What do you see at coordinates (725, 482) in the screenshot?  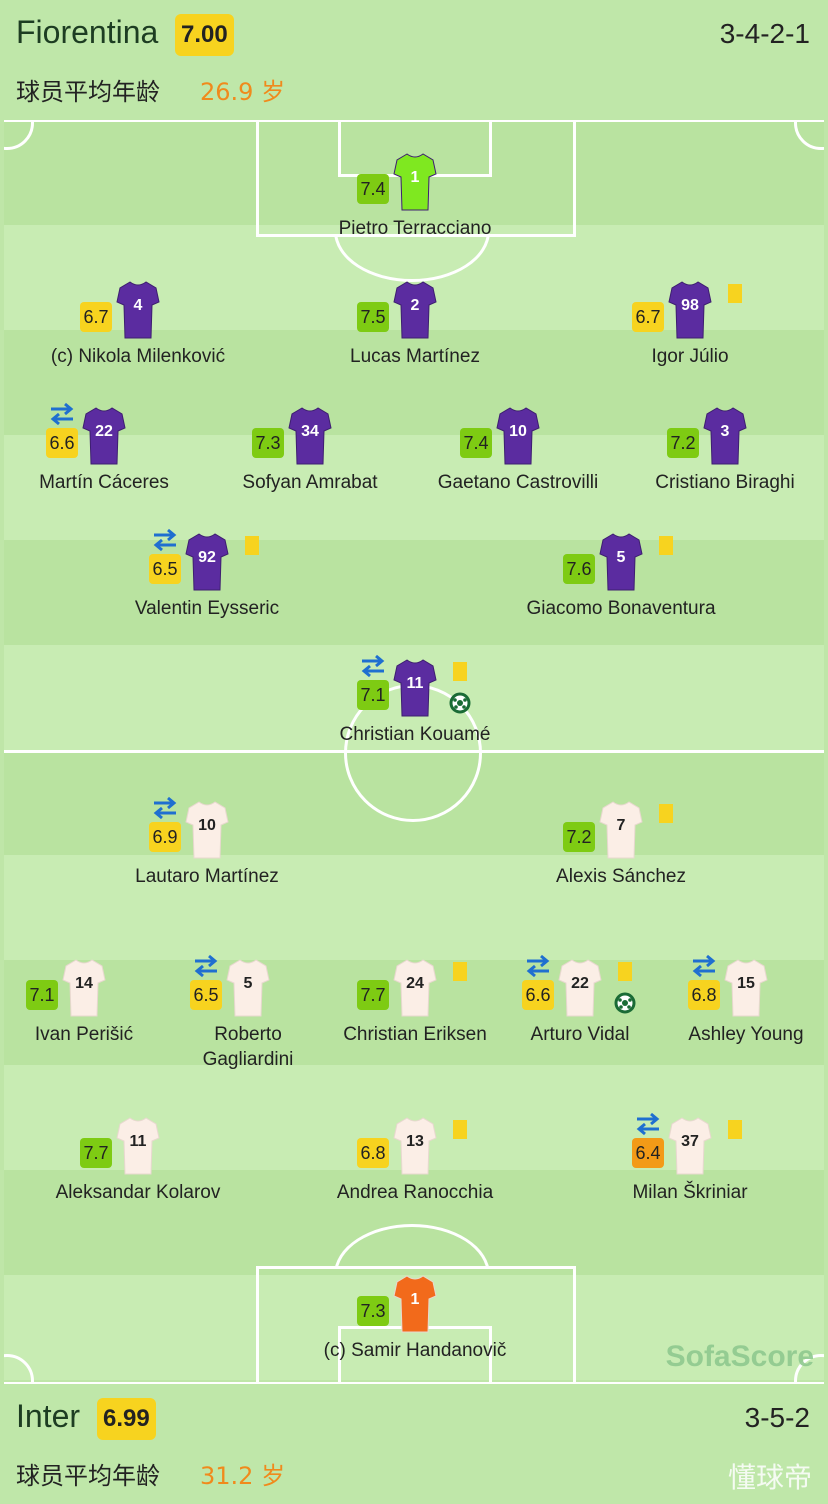 I see `player-name: Cristiano Biraghi` at bounding box center [725, 482].